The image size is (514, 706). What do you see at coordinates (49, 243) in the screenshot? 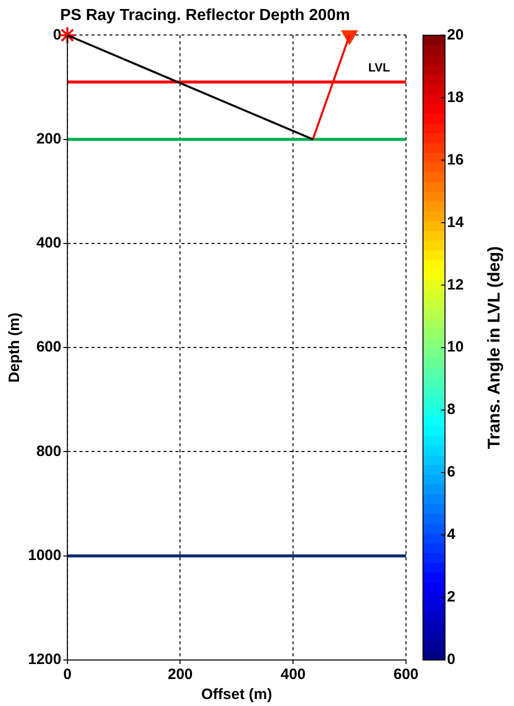
I see `y-tick-label: 400` at bounding box center [49, 243].